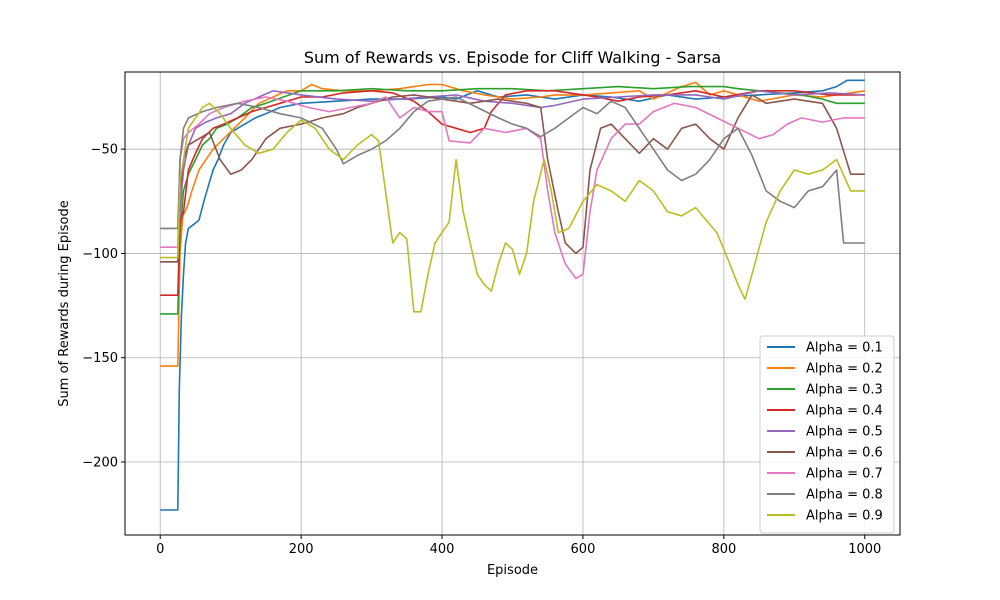  What do you see at coordinates (844, 495) in the screenshot?
I see `legend-entry-8: Alpha = 0.8` at bounding box center [844, 495].